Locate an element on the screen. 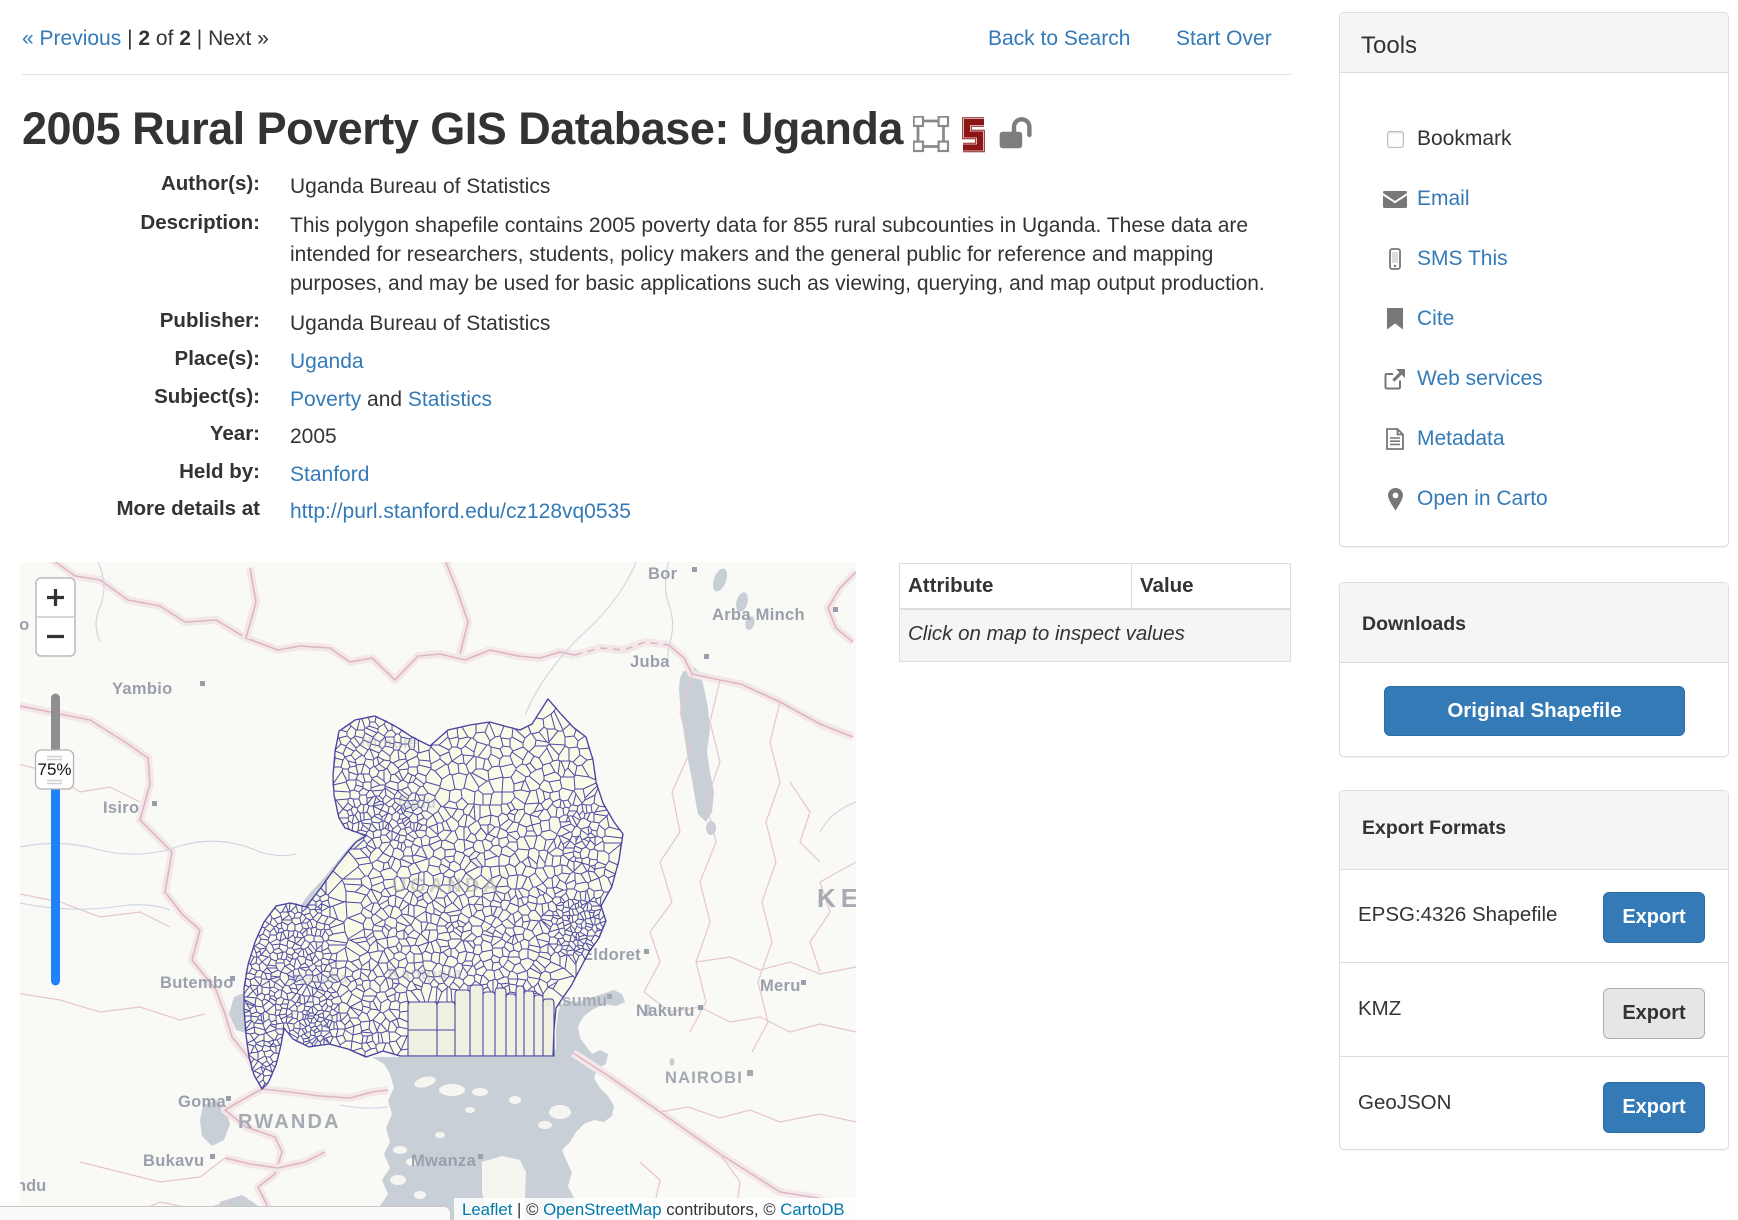  svg-text: Yambio is located at coordinates (142, 689).